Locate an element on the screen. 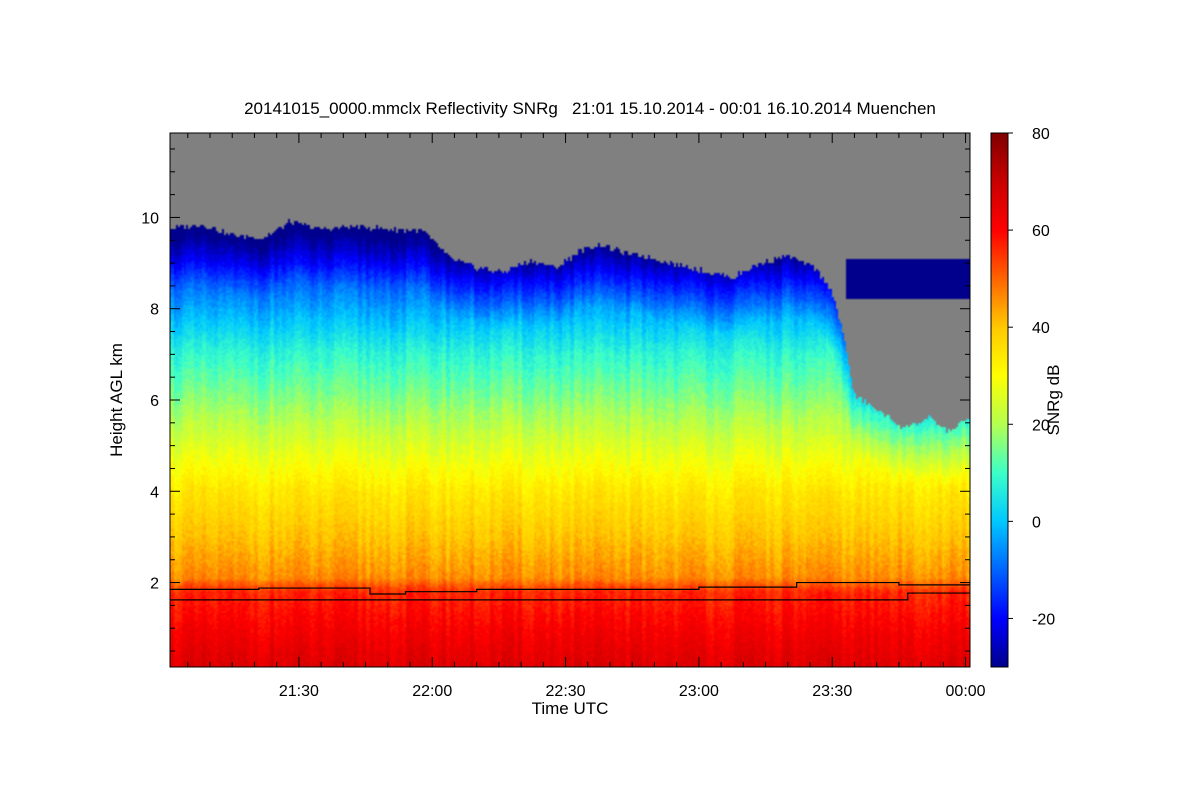 This screenshot has width=1200, height=800. upper-black-line is located at coordinates (570, 588).